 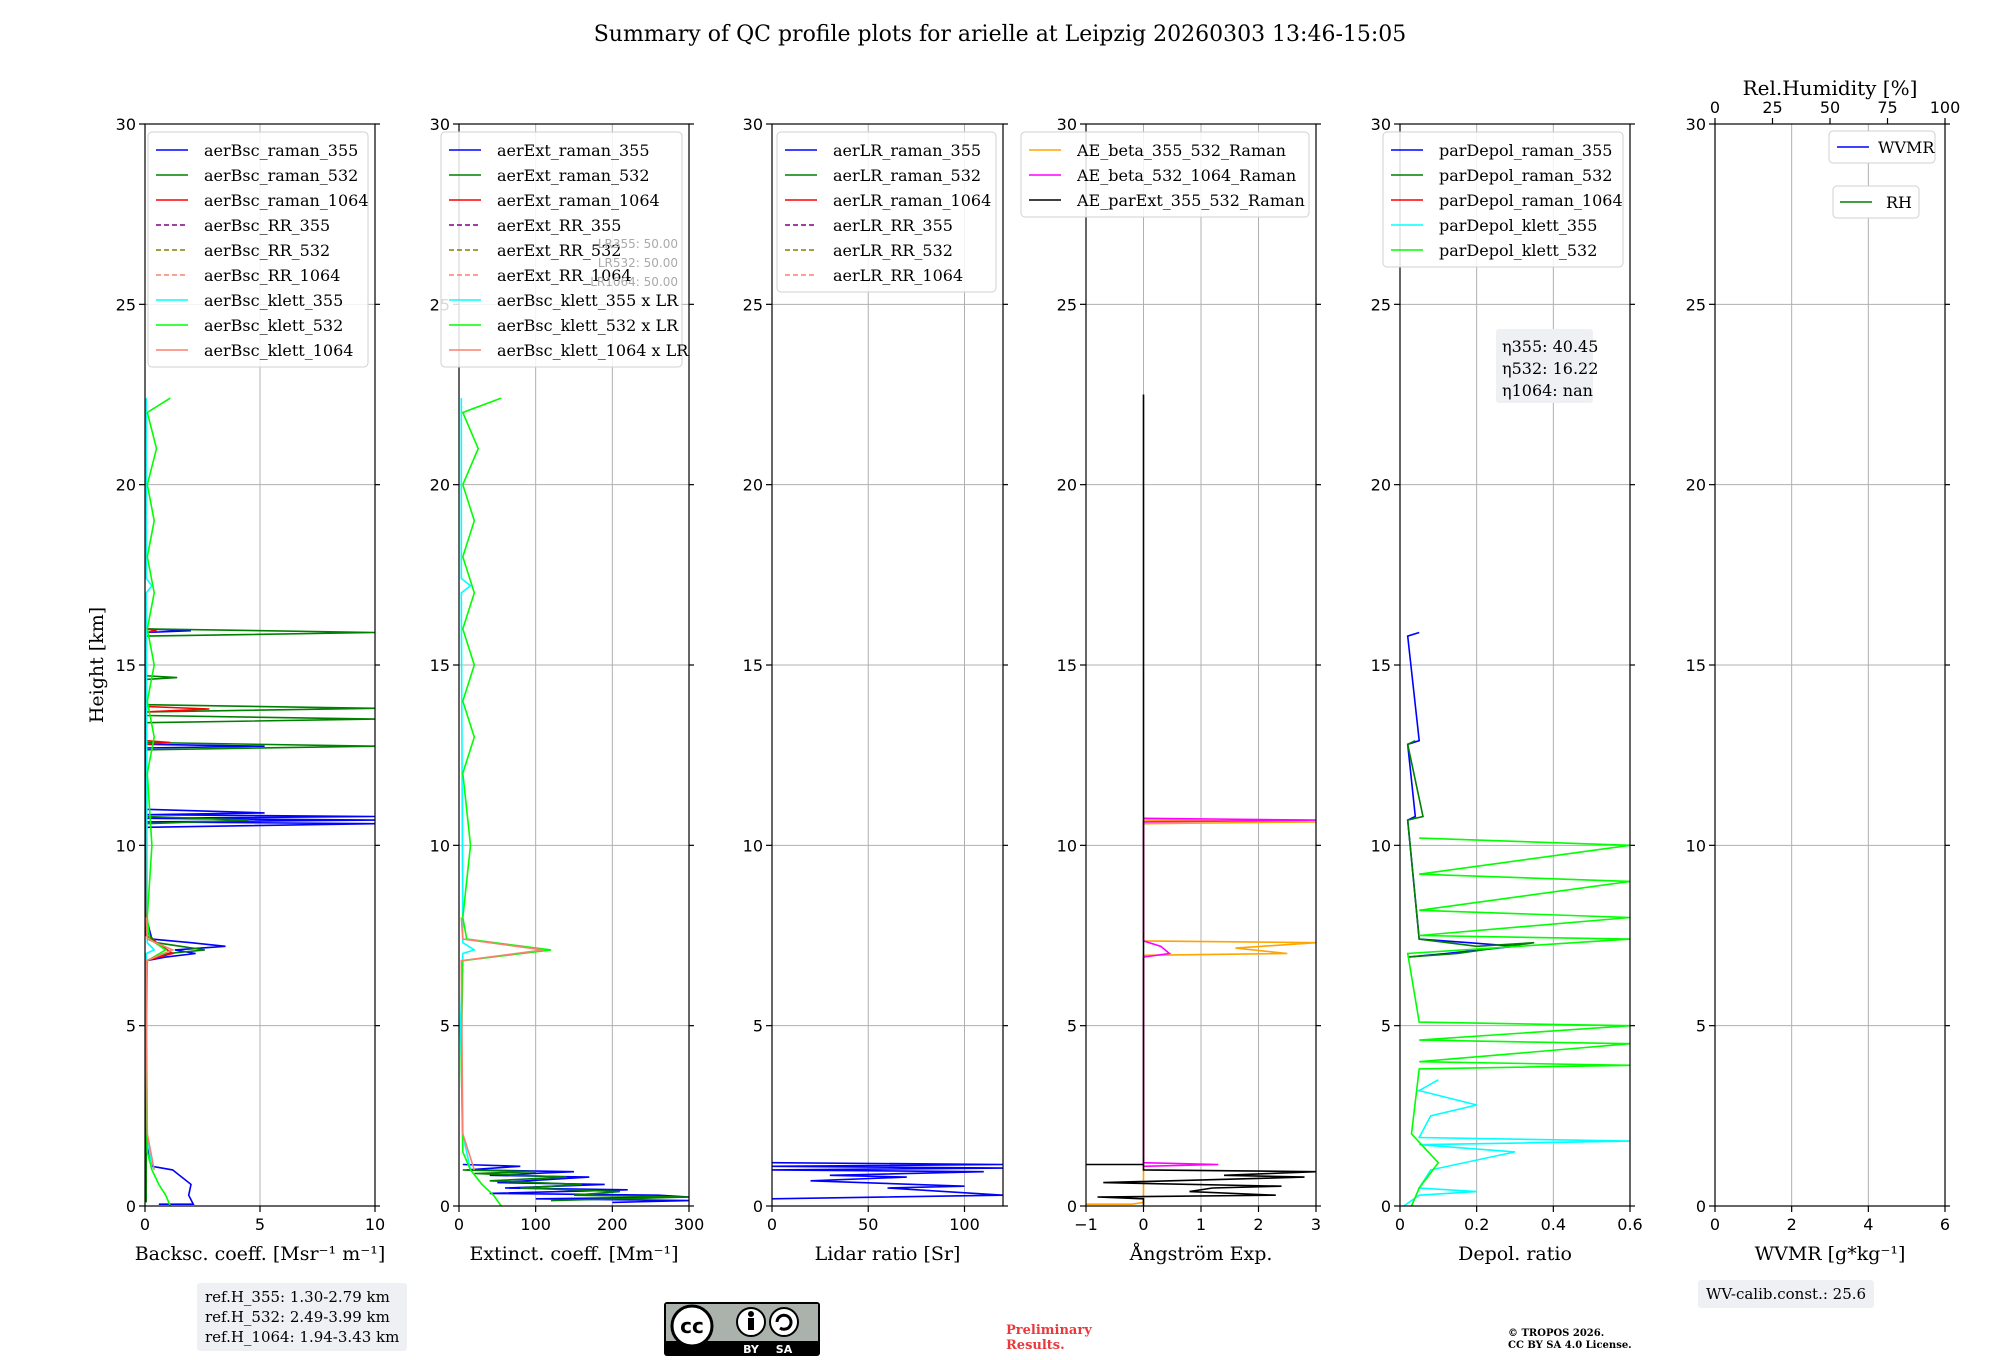 I want to click on legend-label: aerBsc_klett_1064, so click(x=278, y=350).